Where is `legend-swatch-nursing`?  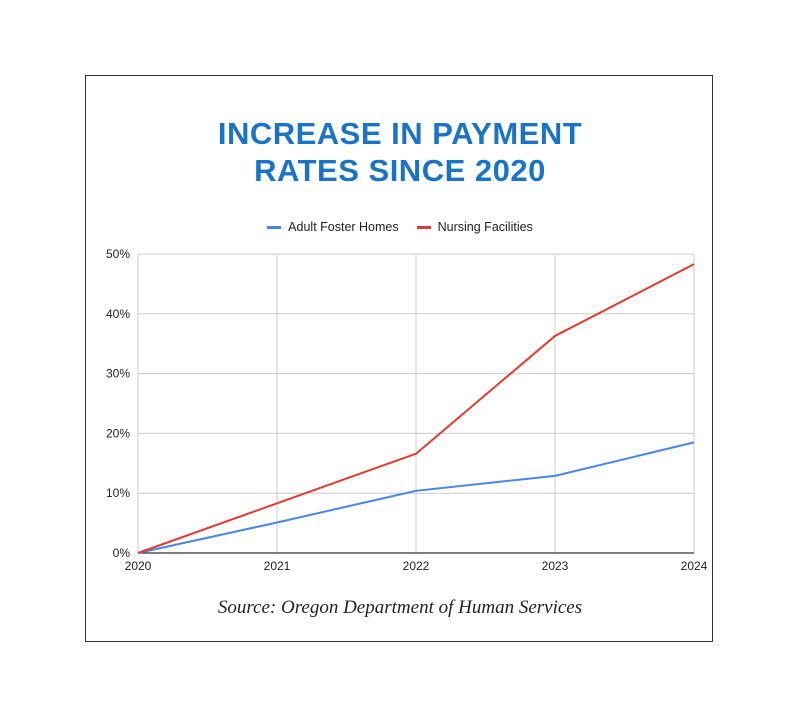 legend-swatch-nursing is located at coordinates (423, 227).